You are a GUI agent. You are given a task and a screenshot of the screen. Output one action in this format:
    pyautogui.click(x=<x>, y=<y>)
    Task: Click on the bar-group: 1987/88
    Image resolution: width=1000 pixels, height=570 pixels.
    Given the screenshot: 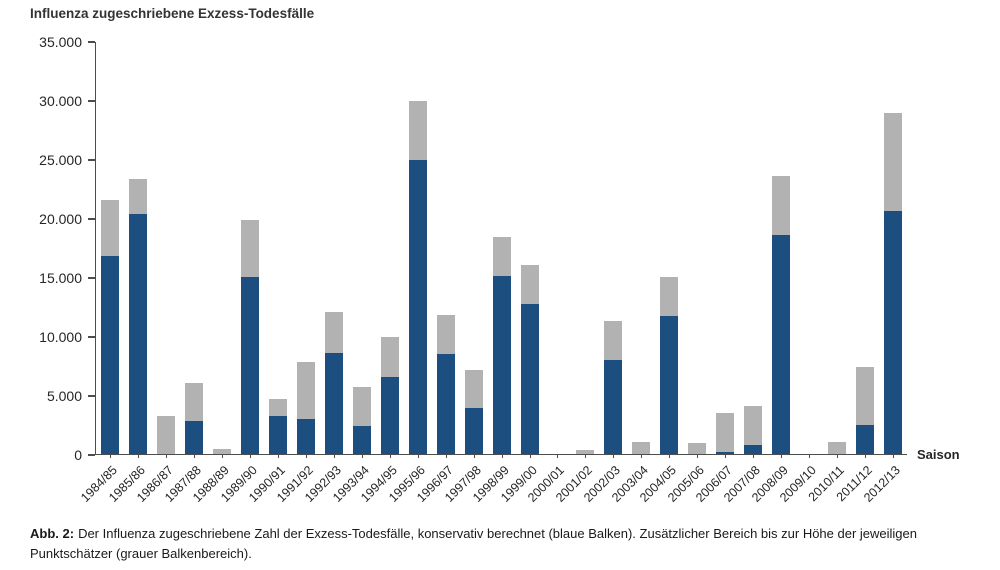 What is the action you would take?
    pyautogui.click(x=185, y=273)
    